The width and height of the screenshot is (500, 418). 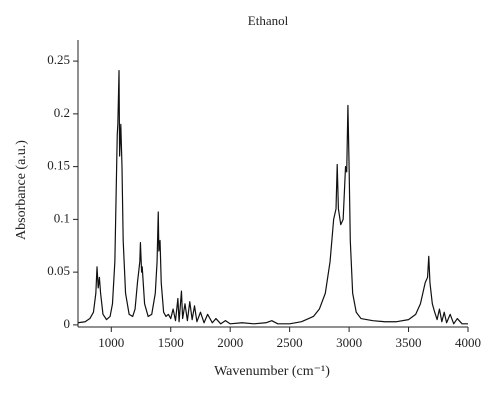 What do you see at coordinates (62, 112) in the screenshot?
I see `y-tick-label: 0.2` at bounding box center [62, 112].